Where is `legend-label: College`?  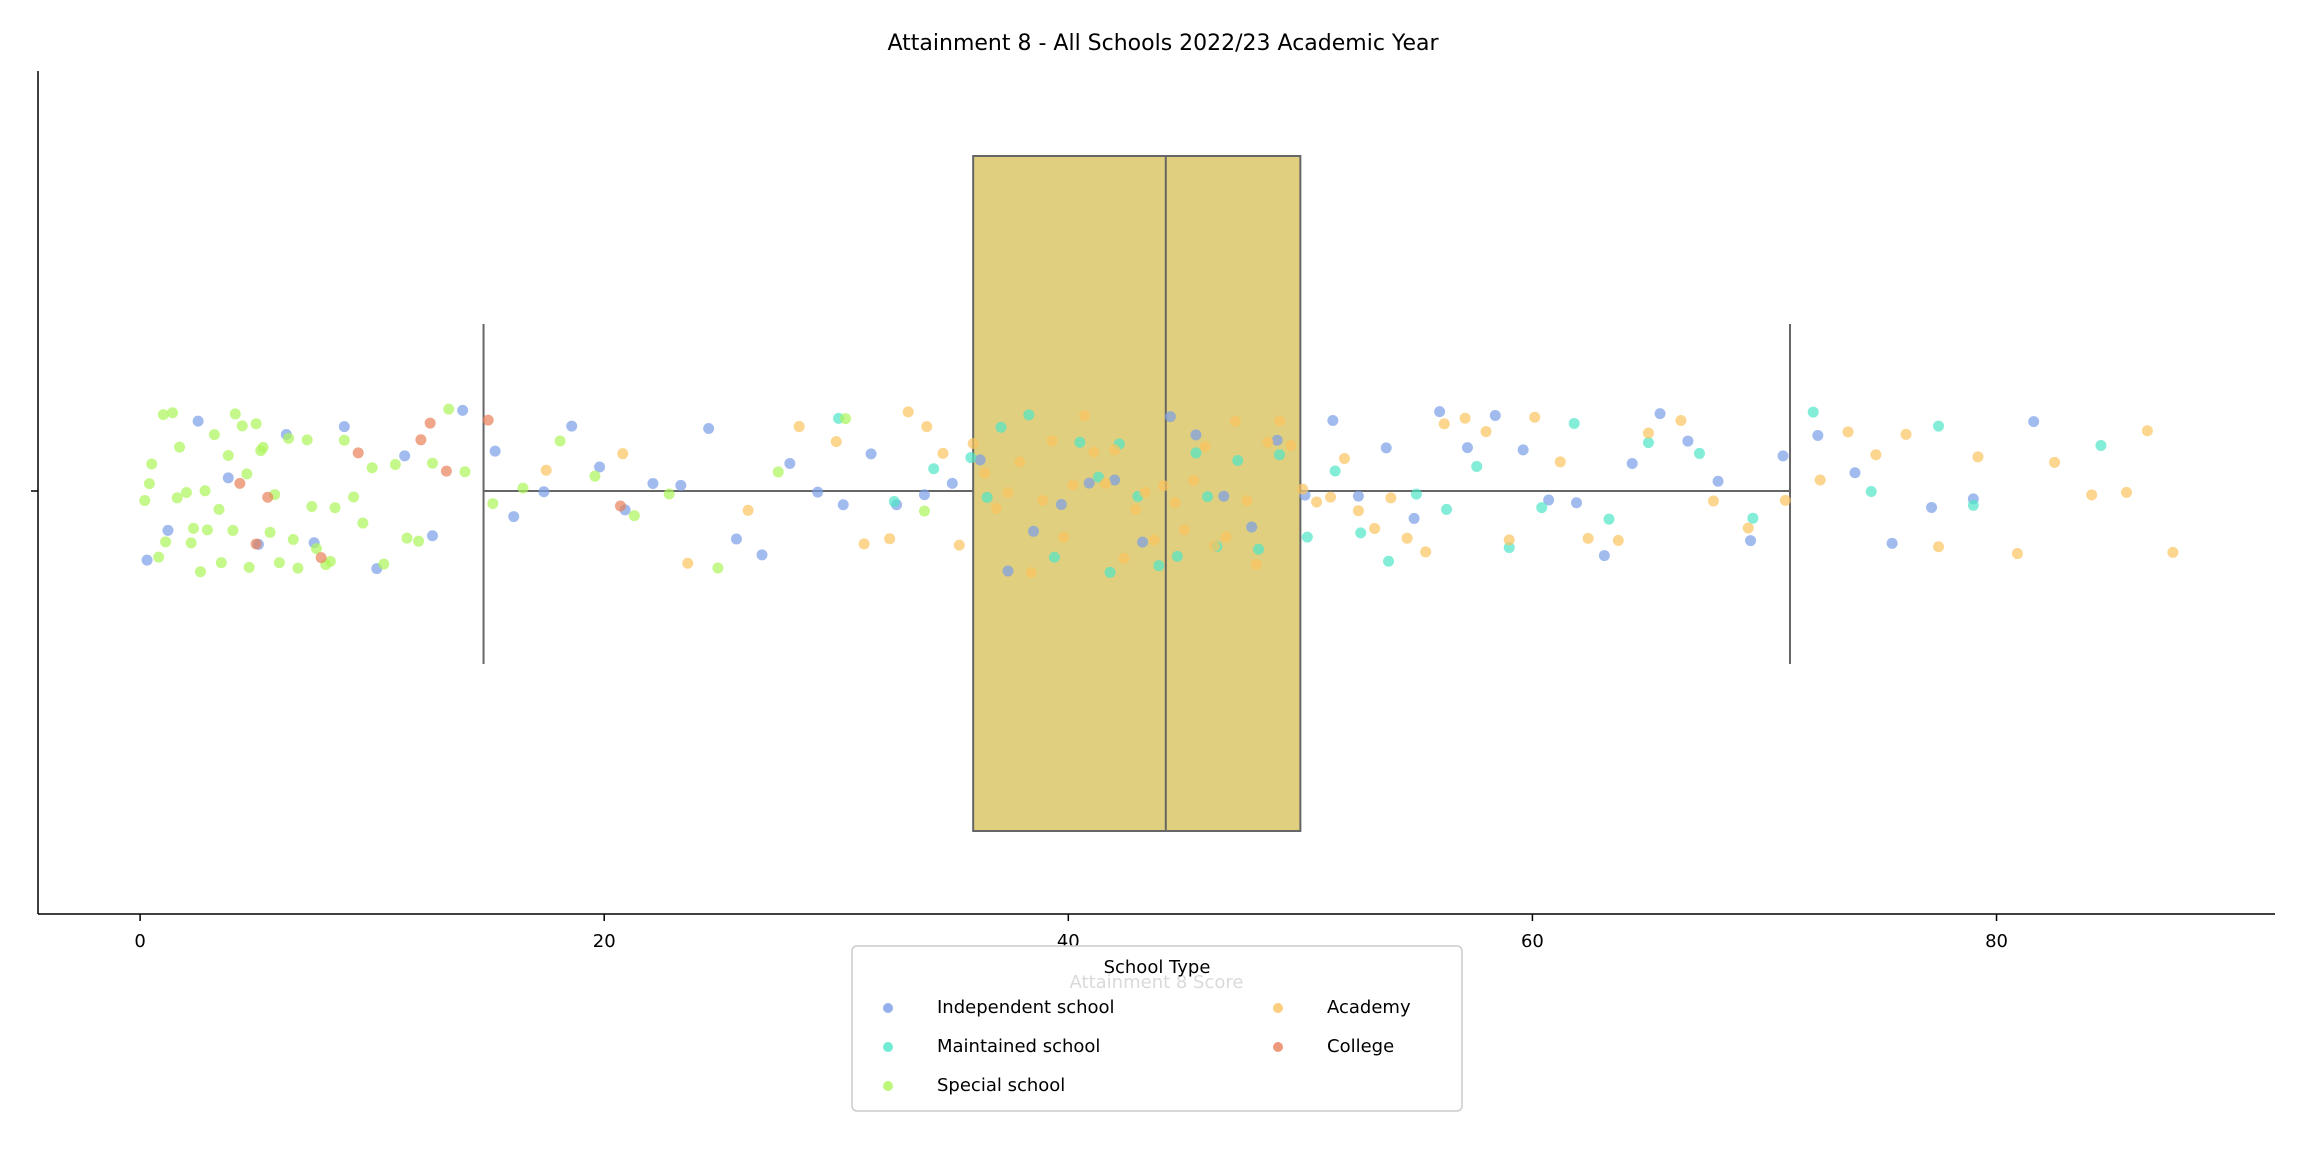 legend-label: College is located at coordinates (1360, 1046).